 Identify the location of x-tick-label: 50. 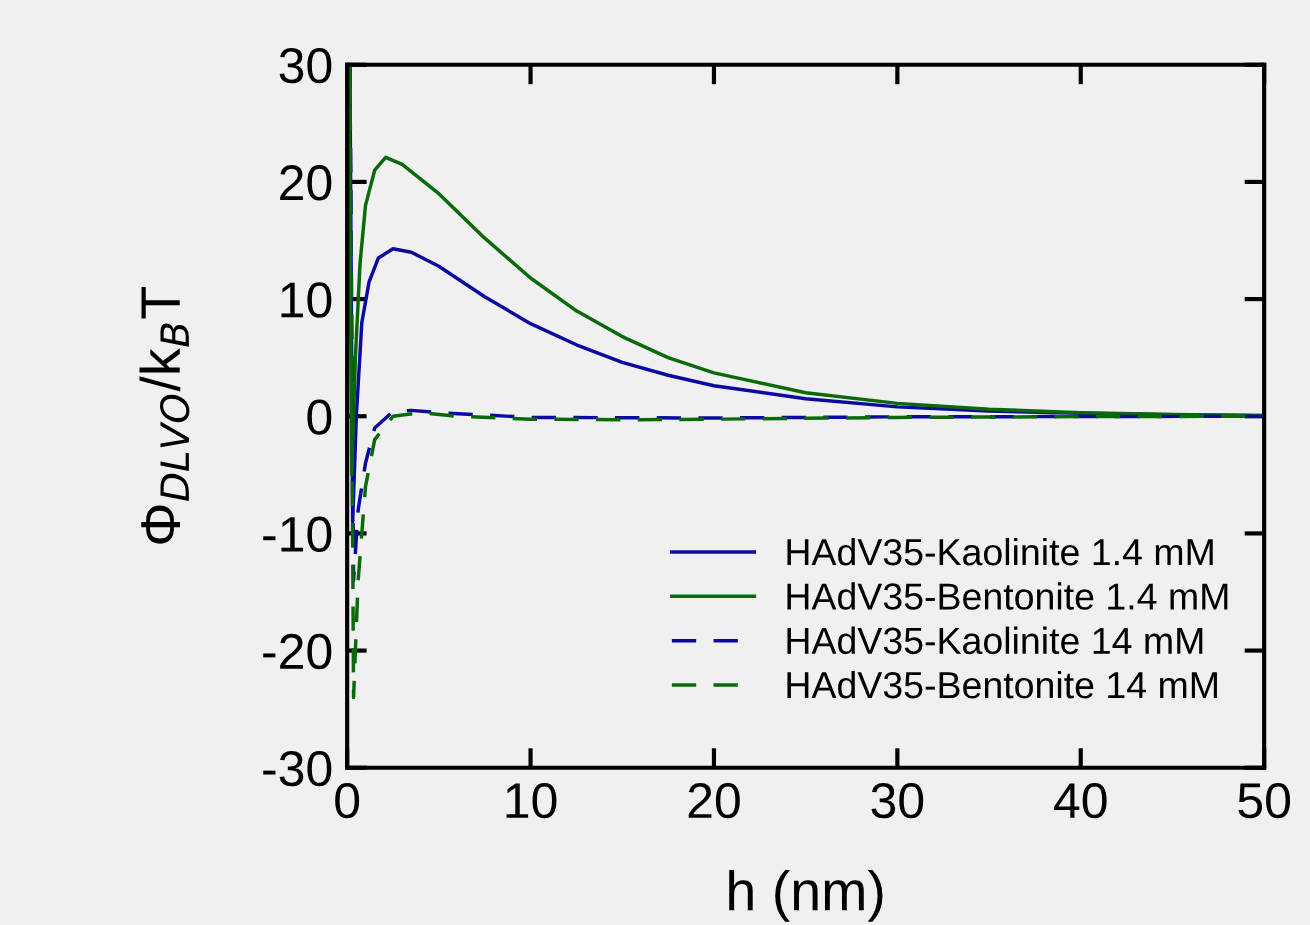
(1264, 800).